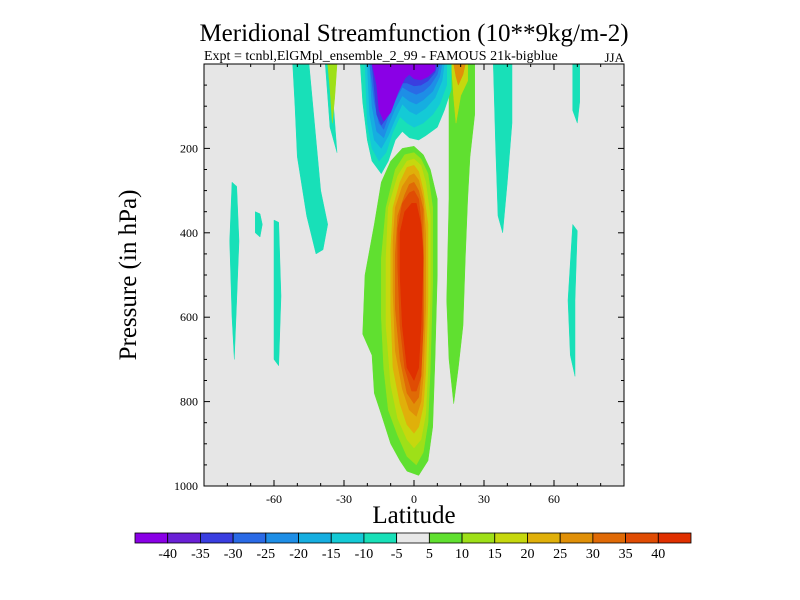 Image resolution: width=800 pixels, height=600 pixels. Describe the element at coordinates (277, 293) in the screenshot. I see `band-sh-mid` at that location.